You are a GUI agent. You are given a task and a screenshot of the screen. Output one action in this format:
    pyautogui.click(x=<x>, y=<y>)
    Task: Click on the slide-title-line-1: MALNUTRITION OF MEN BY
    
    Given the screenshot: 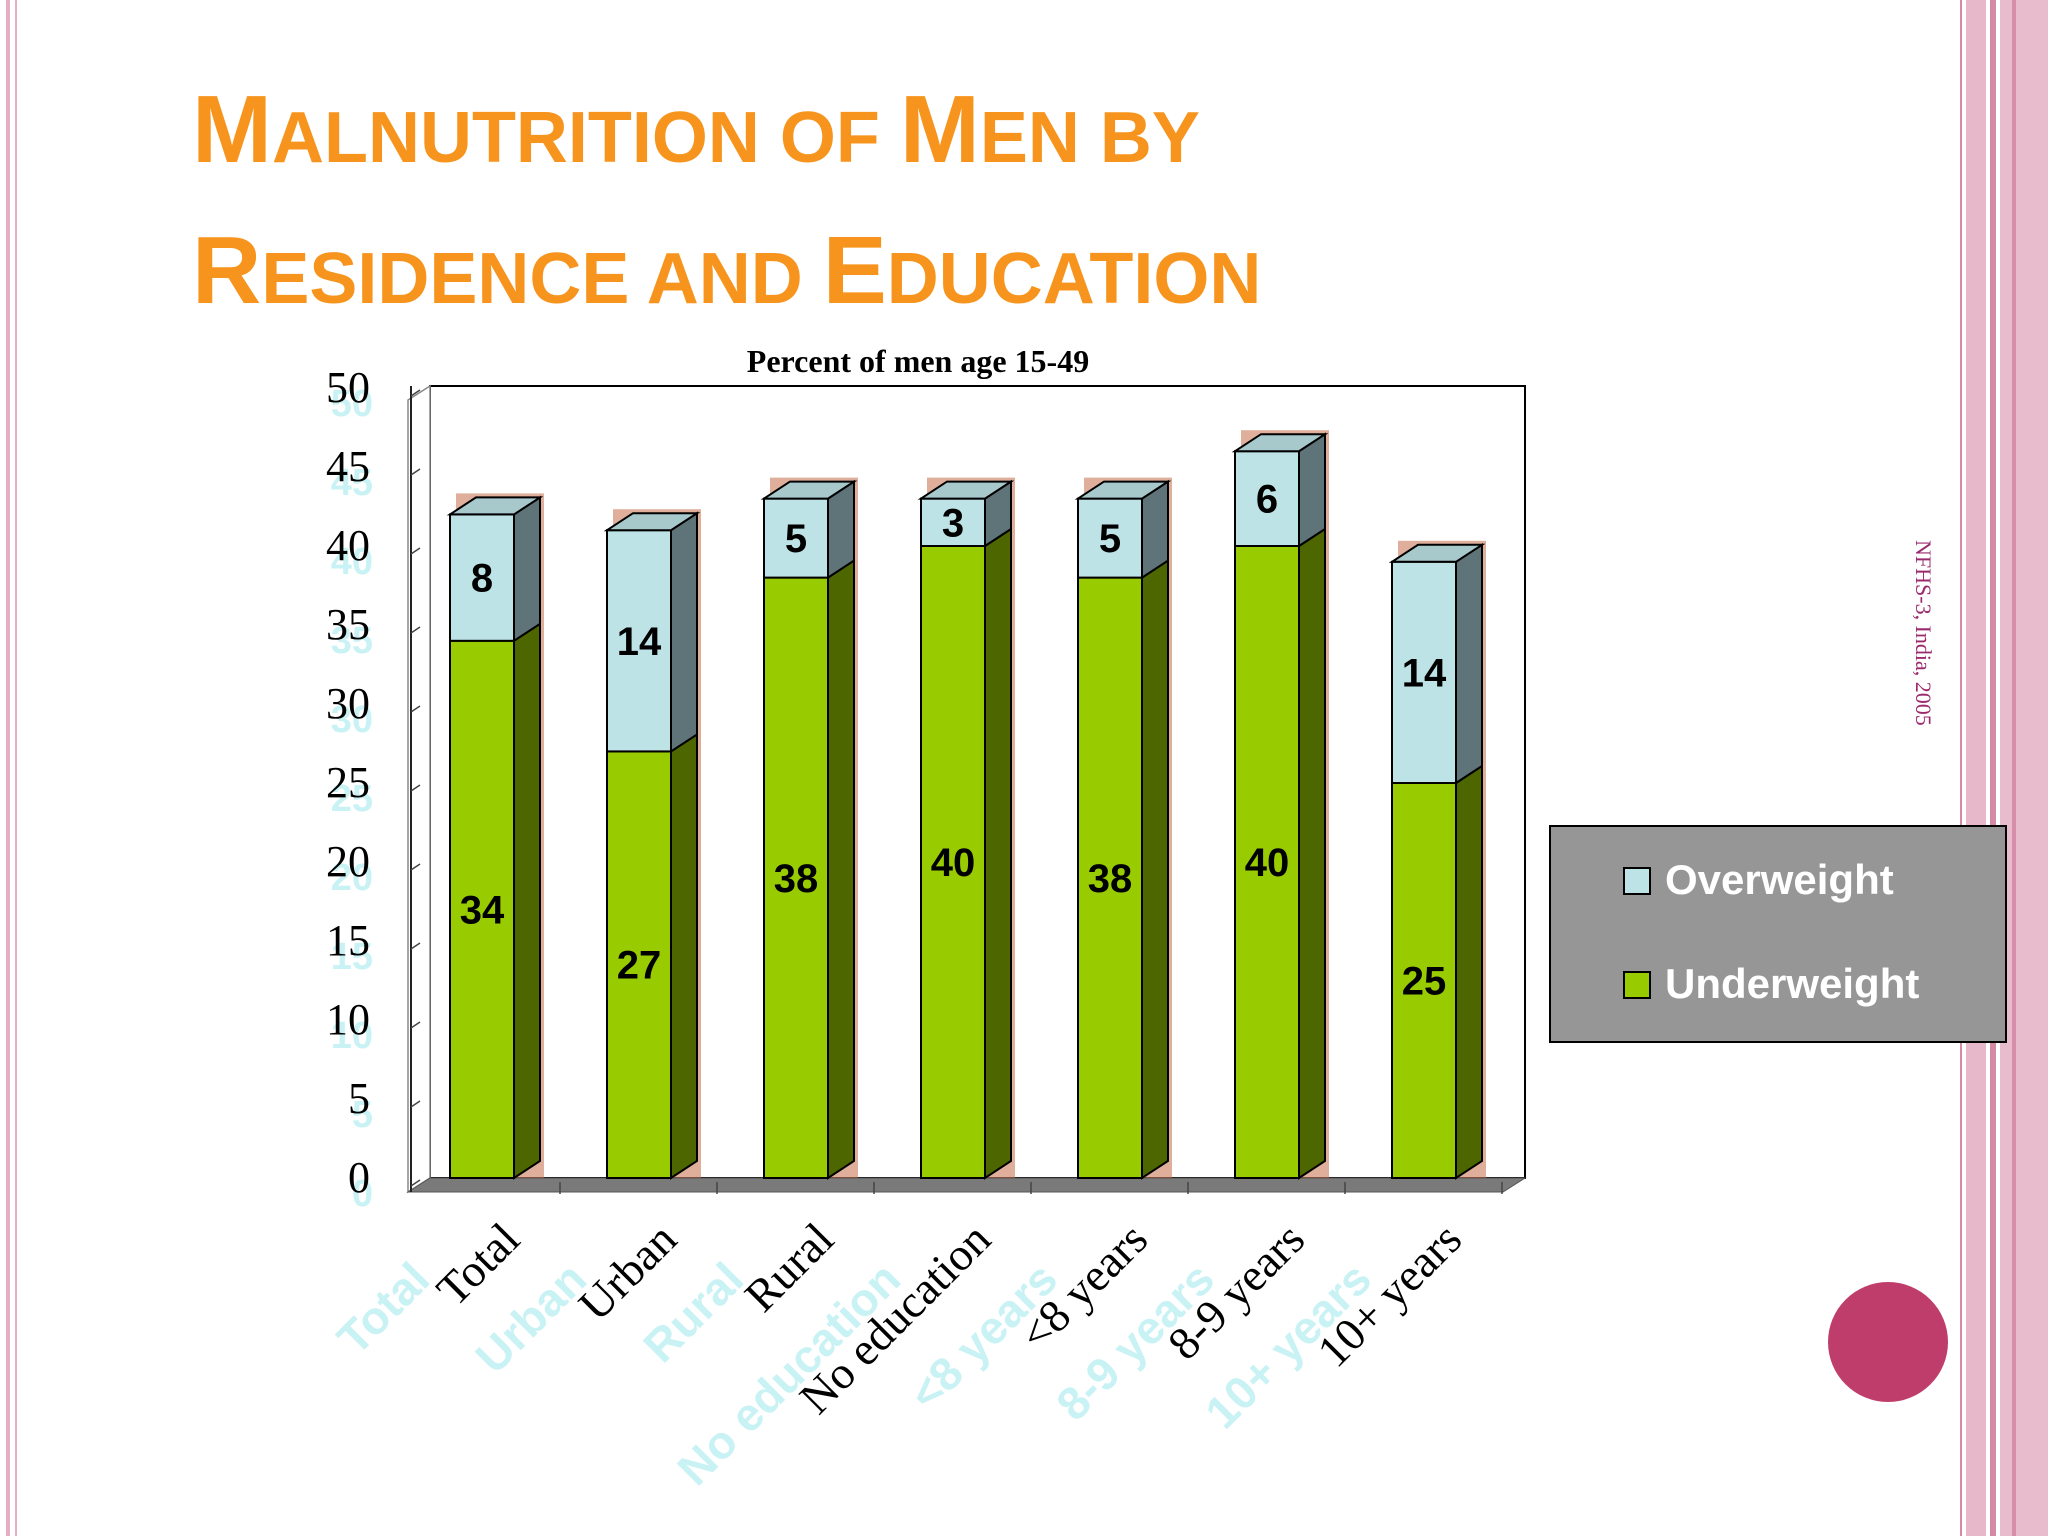 What is the action you would take?
    pyautogui.click(x=842, y=140)
    